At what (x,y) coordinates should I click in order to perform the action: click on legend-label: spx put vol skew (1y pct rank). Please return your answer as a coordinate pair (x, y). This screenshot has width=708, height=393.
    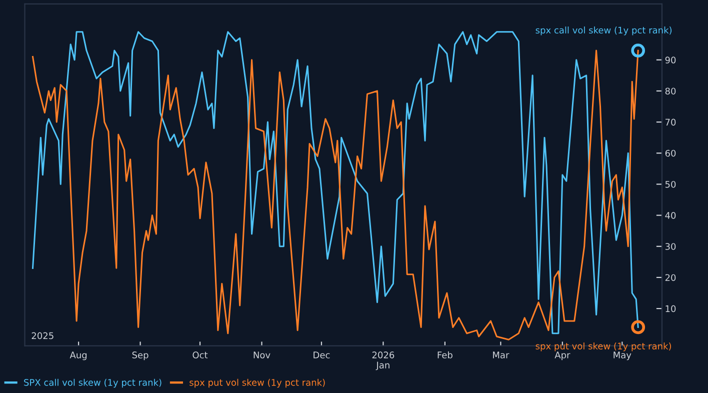
    Looking at the image, I should click on (257, 383).